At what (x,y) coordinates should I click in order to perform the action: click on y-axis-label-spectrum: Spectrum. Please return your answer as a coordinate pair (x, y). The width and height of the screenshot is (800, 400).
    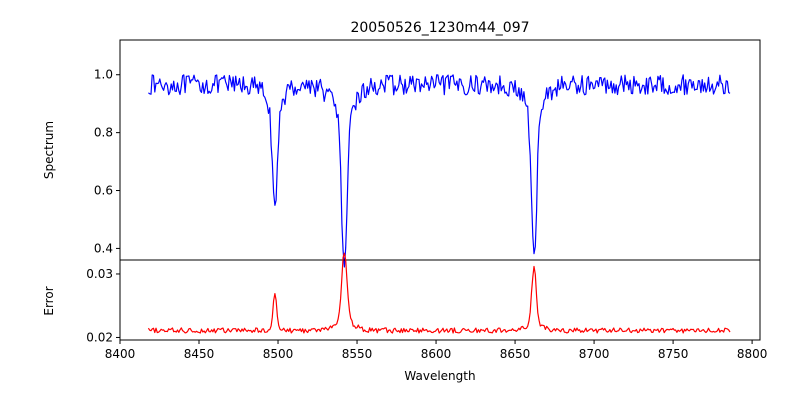
    Looking at the image, I should click on (49, 150).